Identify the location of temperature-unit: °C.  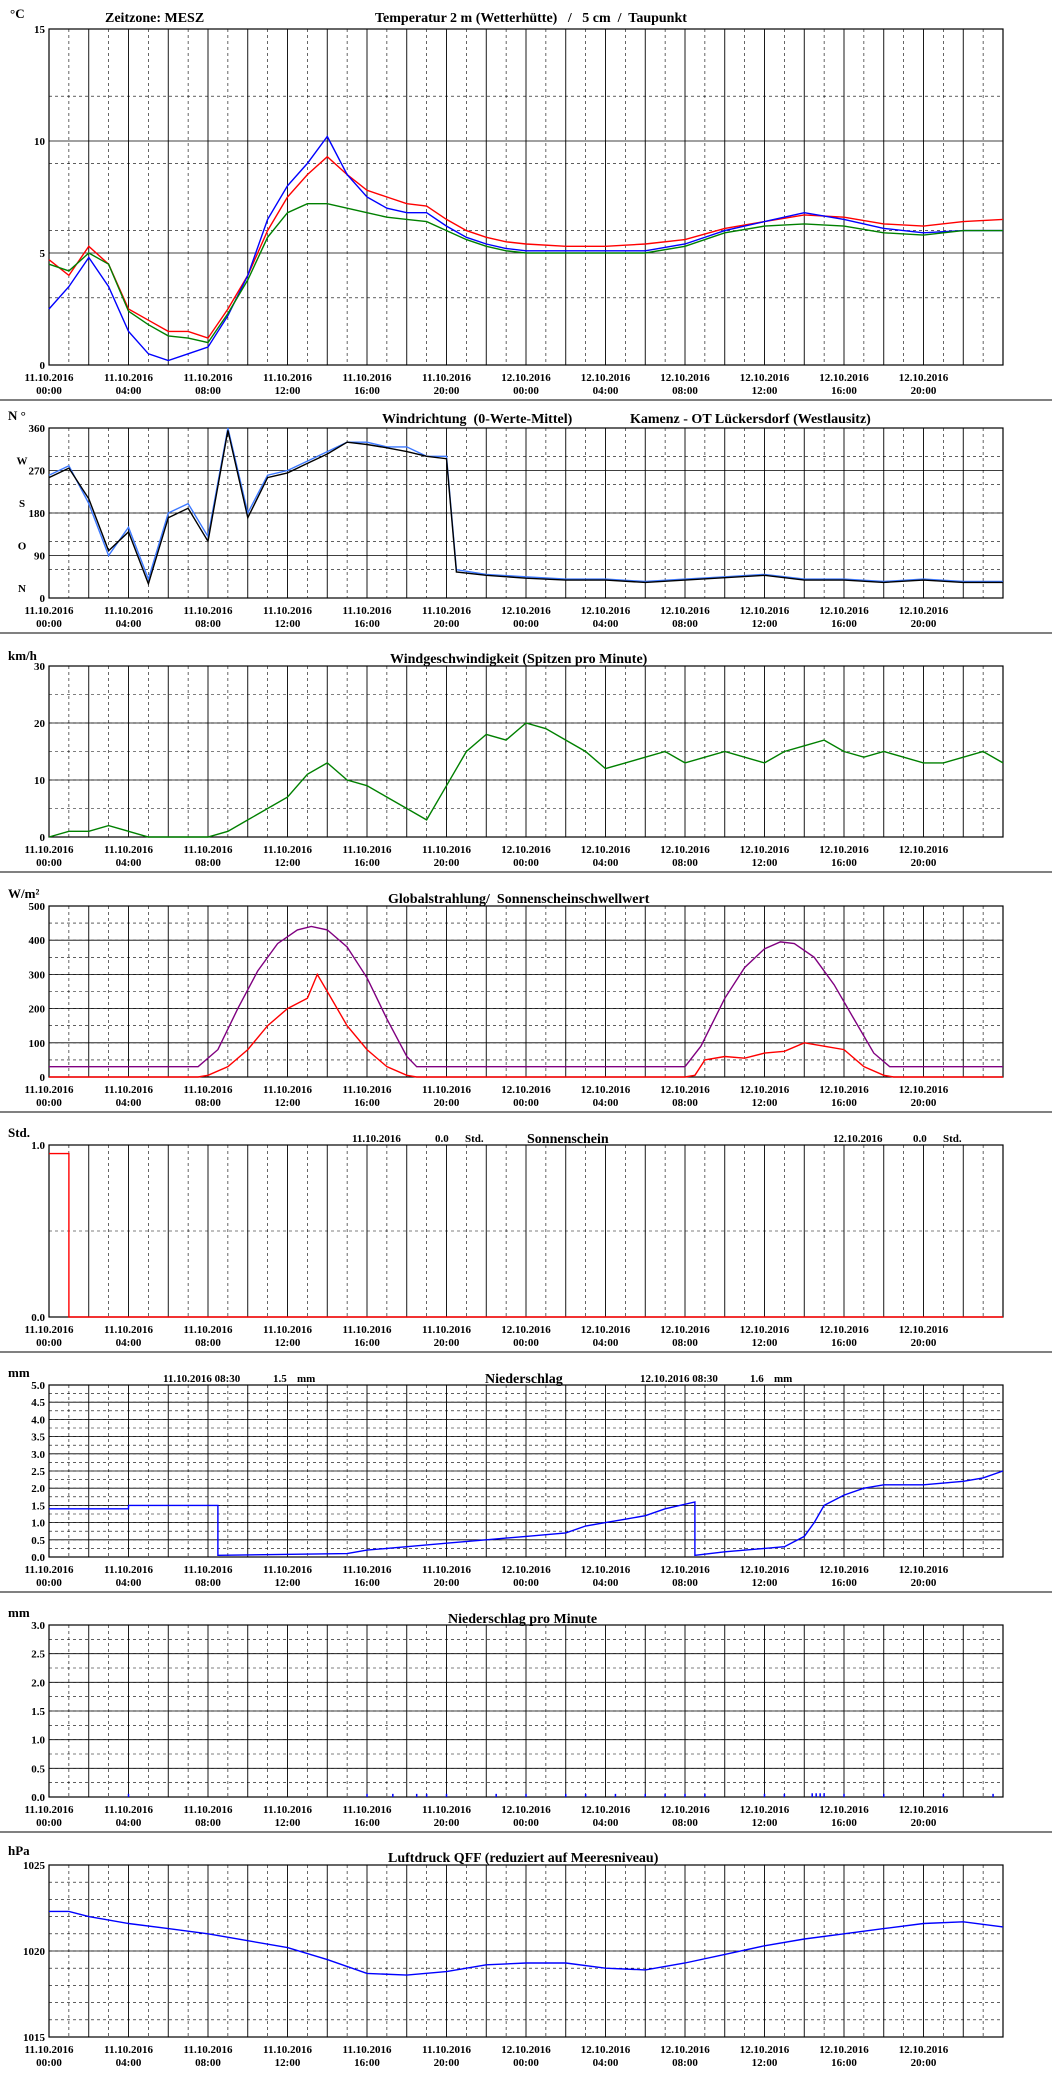
(17, 13).